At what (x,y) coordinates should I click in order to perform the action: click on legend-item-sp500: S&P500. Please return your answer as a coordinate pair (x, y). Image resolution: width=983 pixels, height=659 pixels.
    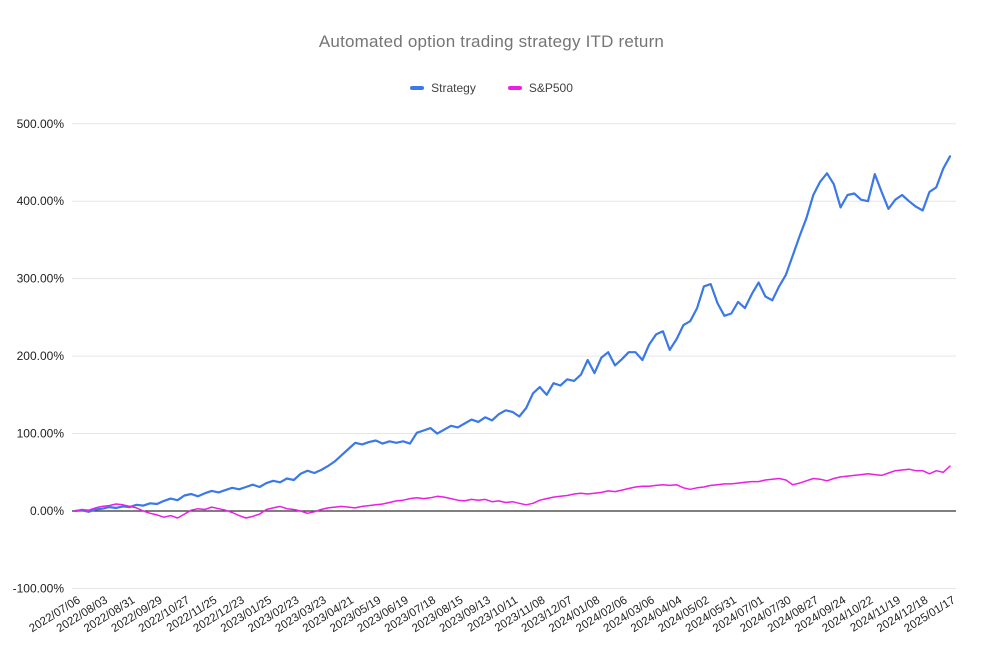
    Looking at the image, I should click on (540, 88).